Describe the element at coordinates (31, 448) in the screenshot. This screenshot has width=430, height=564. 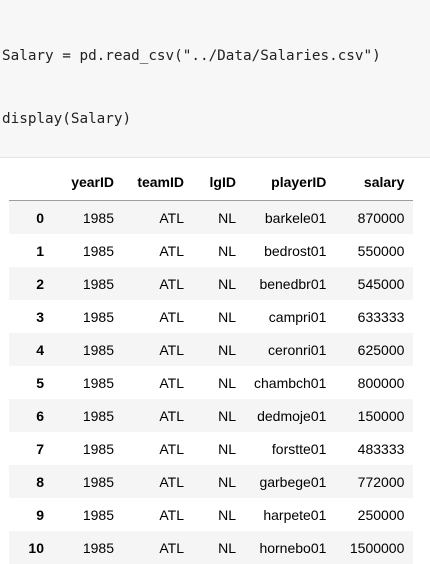
I see `row-index: 7` at that location.